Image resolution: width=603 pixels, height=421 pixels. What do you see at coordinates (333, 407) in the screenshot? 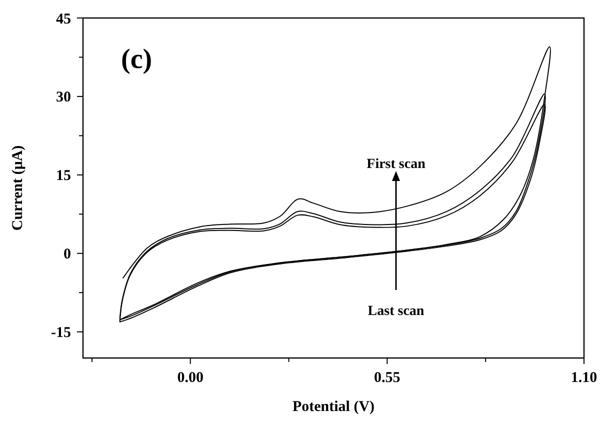
I see `x-axis-title: Potential (V)` at bounding box center [333, 407].